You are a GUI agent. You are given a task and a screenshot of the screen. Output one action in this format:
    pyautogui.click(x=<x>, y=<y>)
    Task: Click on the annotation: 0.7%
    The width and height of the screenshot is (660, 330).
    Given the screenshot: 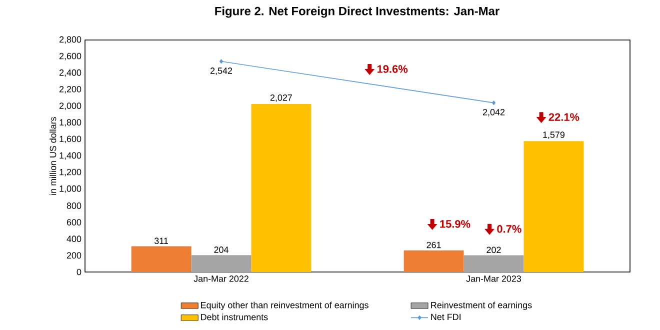 What is the action you would take?
    pyautogui.click(x=509, y=229)
    